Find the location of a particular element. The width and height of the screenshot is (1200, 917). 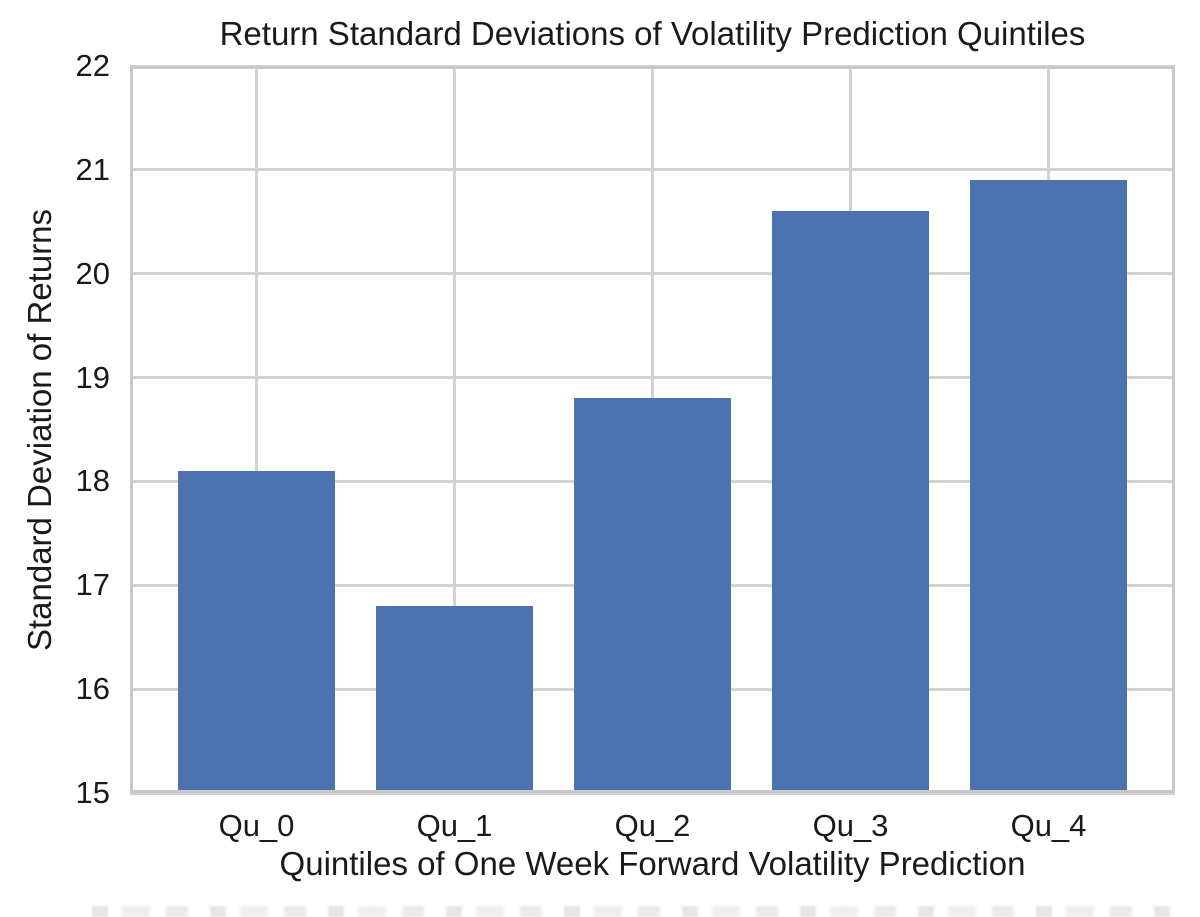

x-tick-label: Qu_0 is located at coordinates (256, 825).